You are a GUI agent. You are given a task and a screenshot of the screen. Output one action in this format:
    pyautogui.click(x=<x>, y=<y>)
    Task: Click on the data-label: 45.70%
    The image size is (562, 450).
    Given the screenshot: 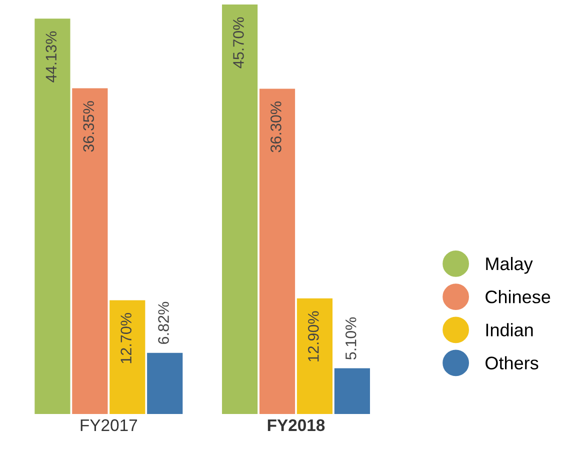 What is the action you would take?
    pyautogui.click(x=238, y=42)
    